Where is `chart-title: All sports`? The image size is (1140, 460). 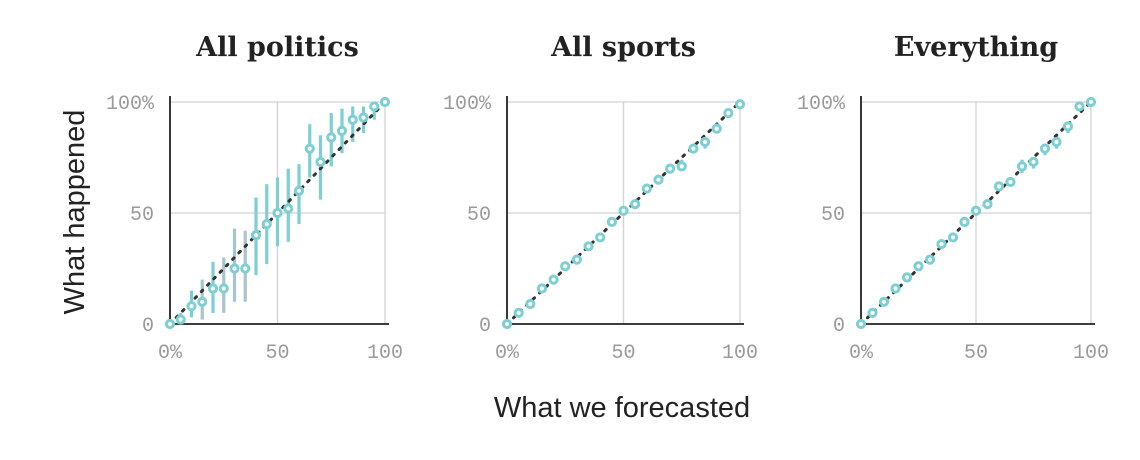 chart-title: All sports is located at coordinates (623, 47).